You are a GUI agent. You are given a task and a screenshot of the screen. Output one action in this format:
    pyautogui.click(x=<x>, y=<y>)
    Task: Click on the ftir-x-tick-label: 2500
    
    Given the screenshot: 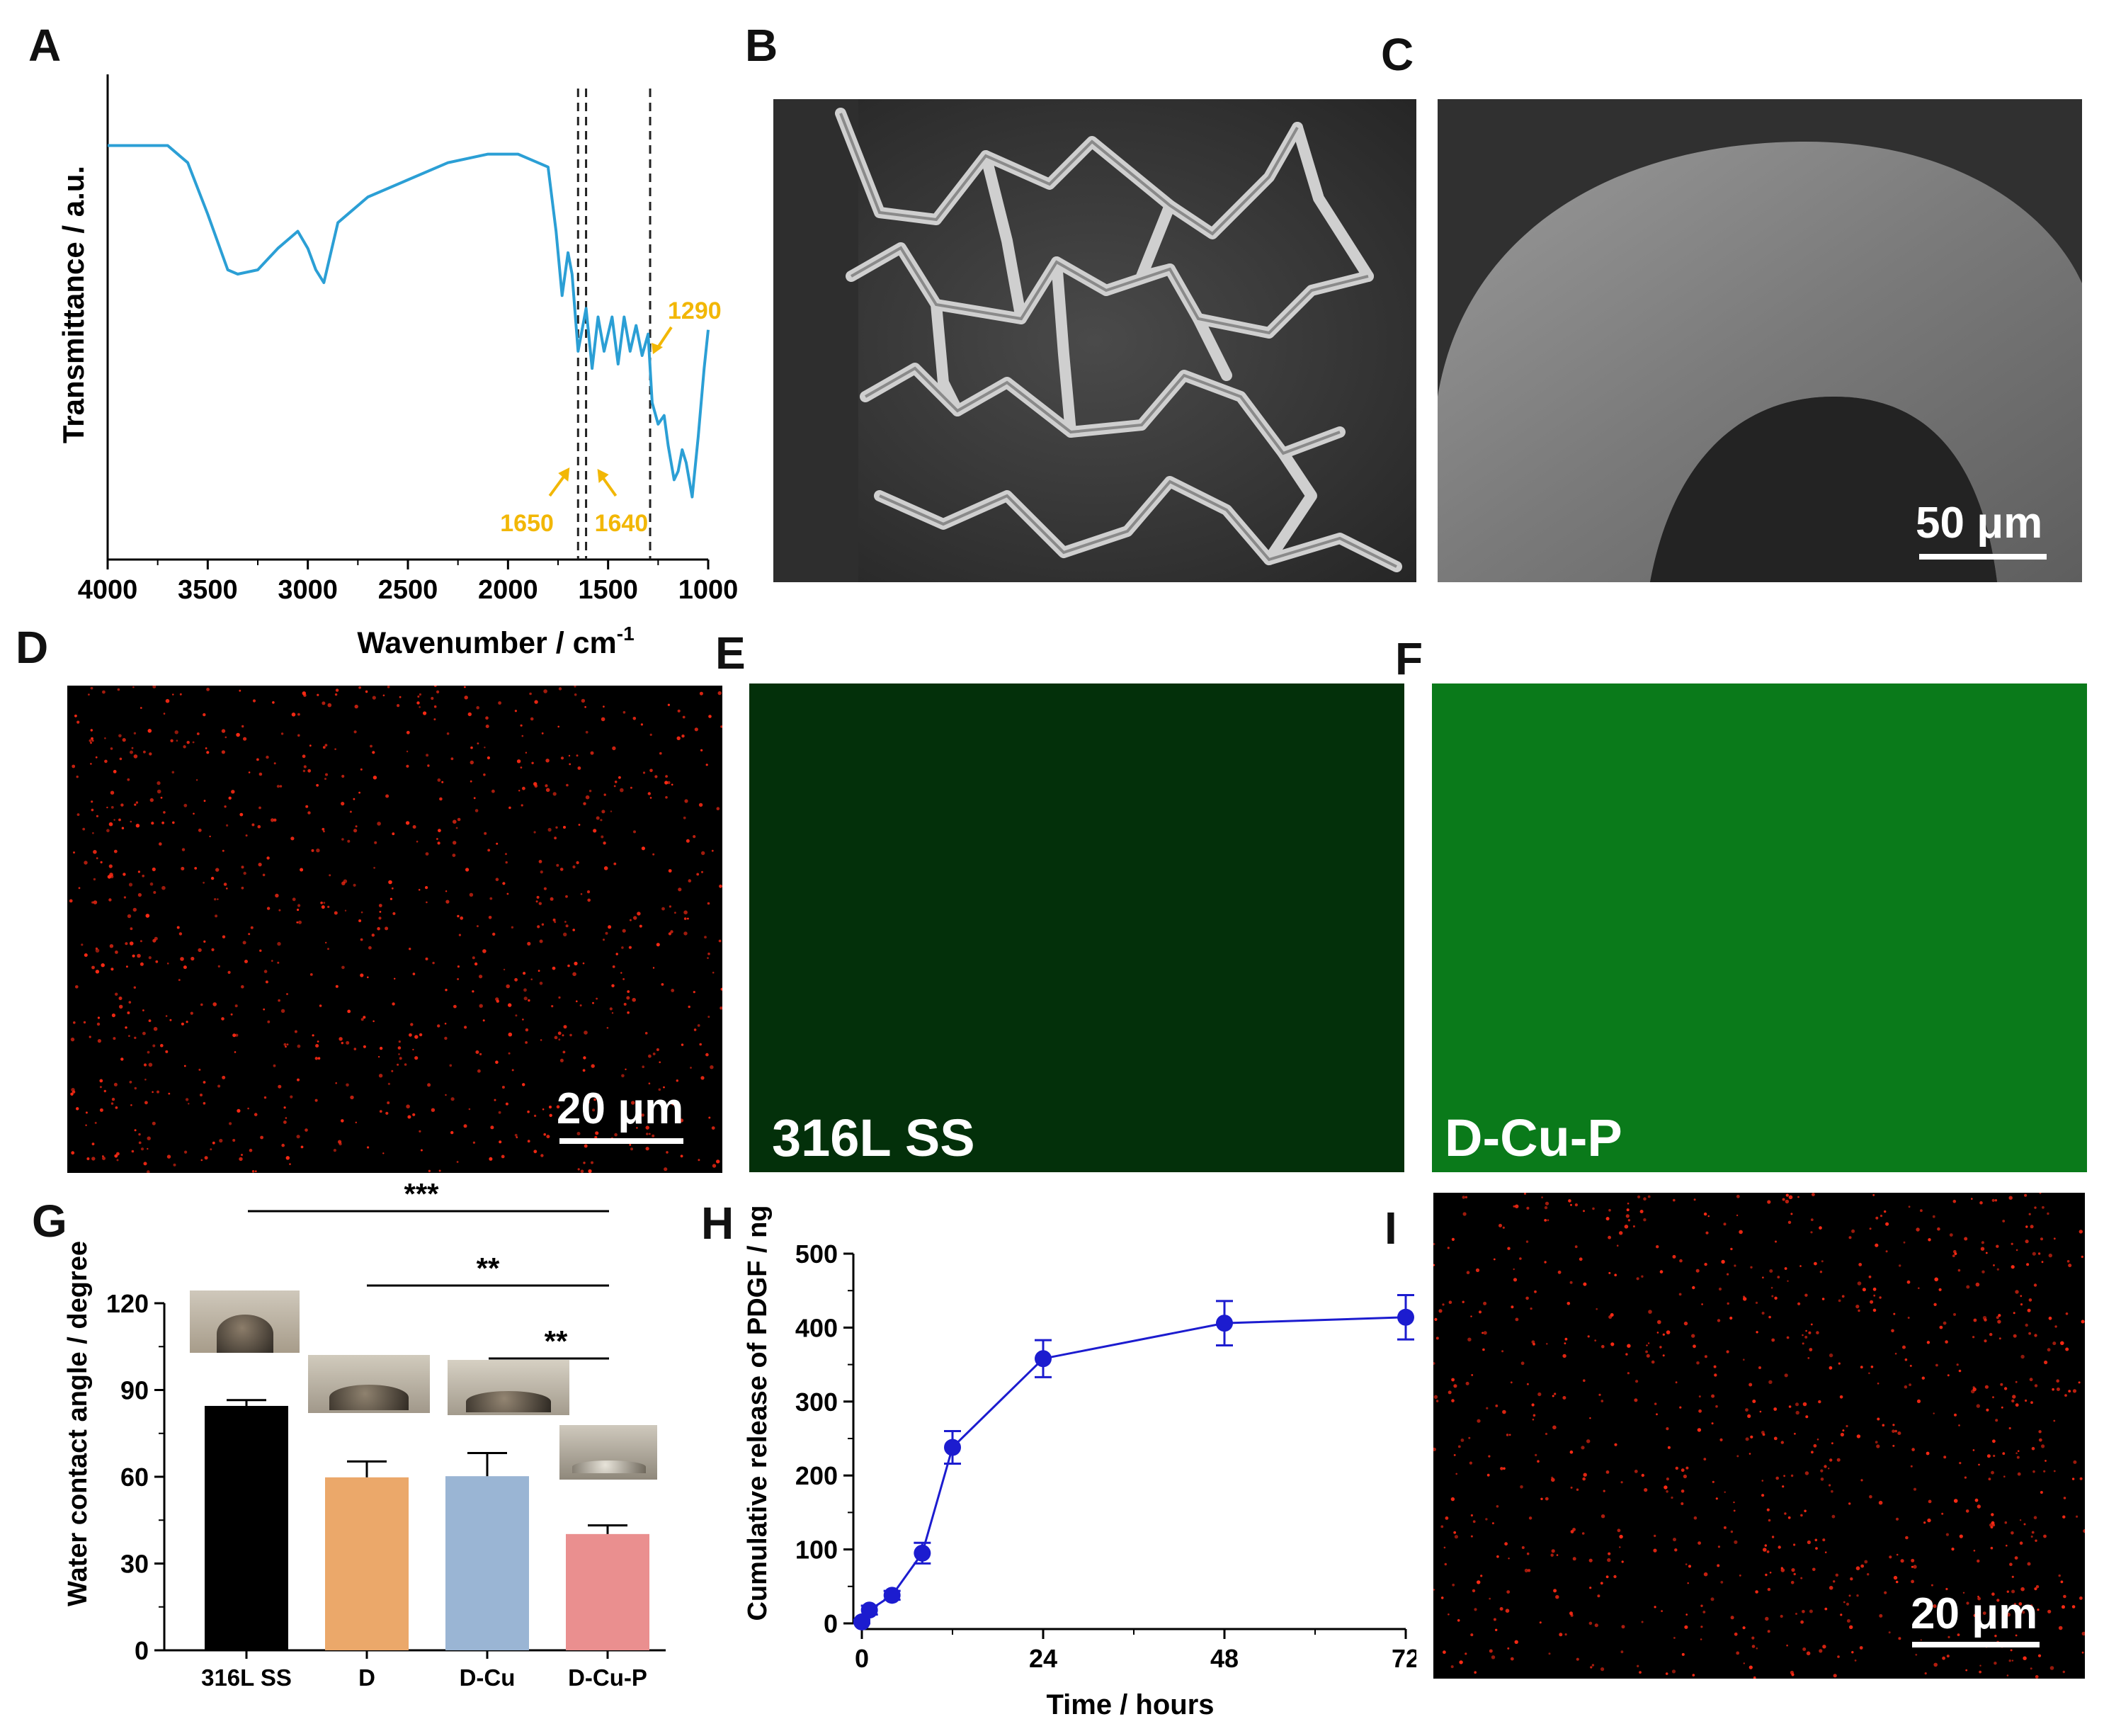 What is the action you would take?
    pyautogui.click(x=408, y=590)
    